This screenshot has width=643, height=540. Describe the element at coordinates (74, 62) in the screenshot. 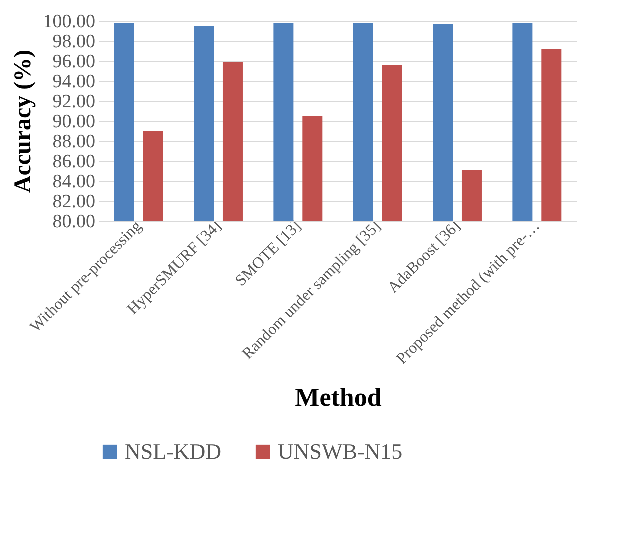

I see `y-tick-label: 96.00` at that location.